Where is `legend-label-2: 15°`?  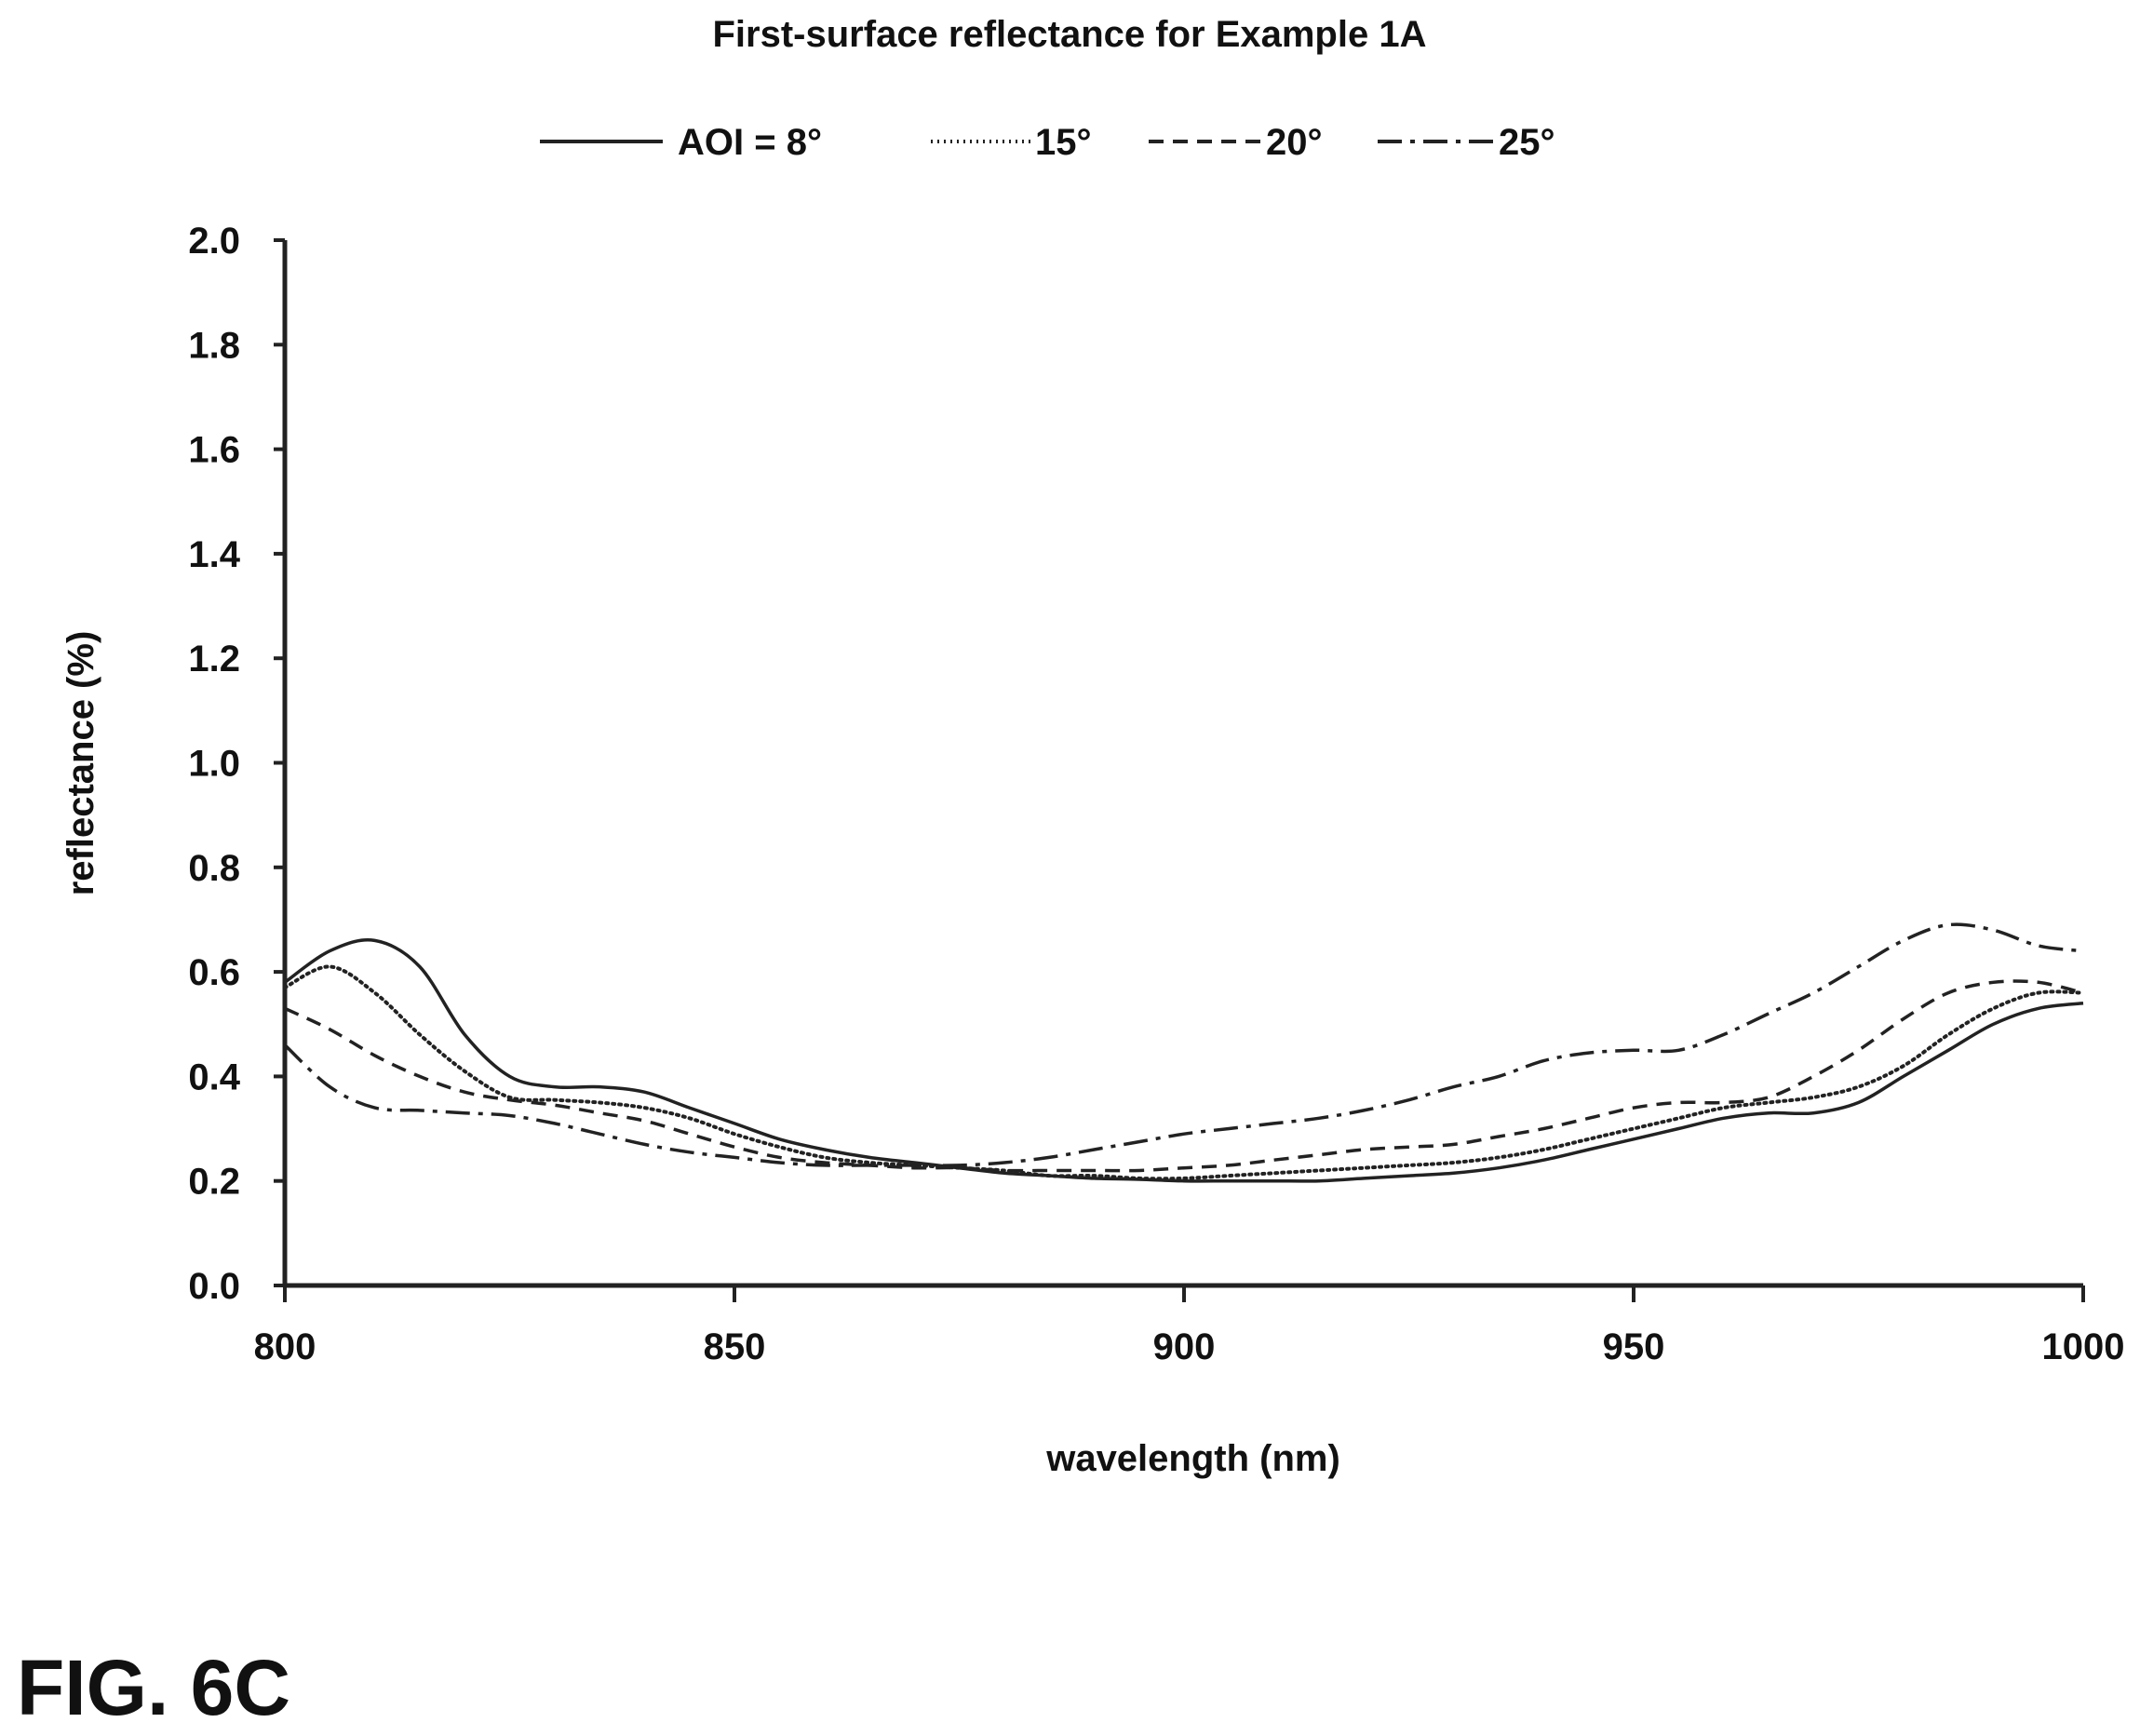
legend-label-2: 15° is located at coordinates (1063, 143).